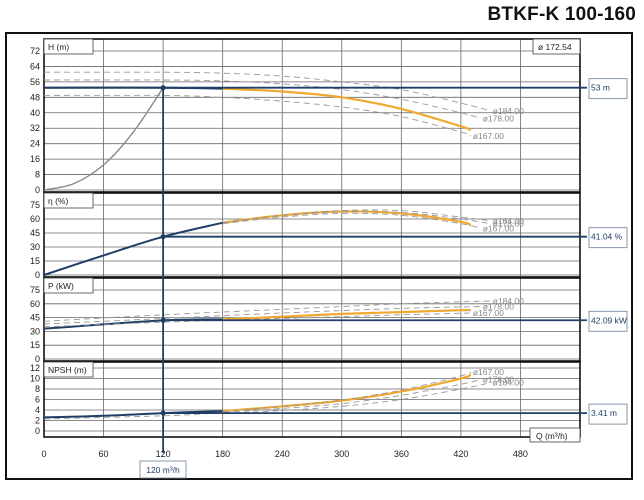 Image resolution: width=644 pixels, height=500 pixels. I want to click on operating-value-power: 42.09 kW, so click(609, 320).